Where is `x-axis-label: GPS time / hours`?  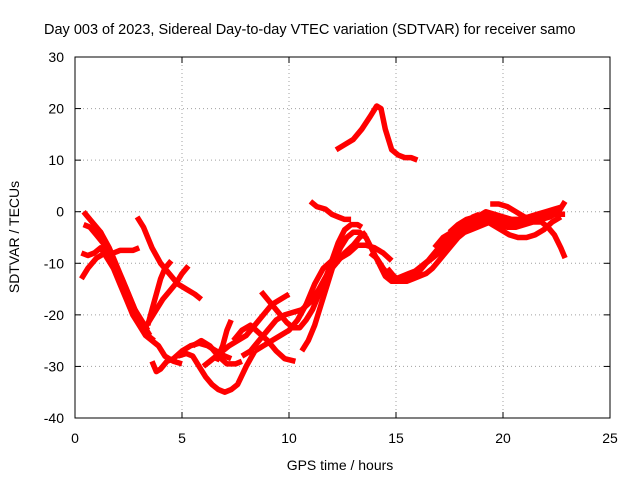 x-axis-label: GPS time / hours is located at coordinates (340, 465).